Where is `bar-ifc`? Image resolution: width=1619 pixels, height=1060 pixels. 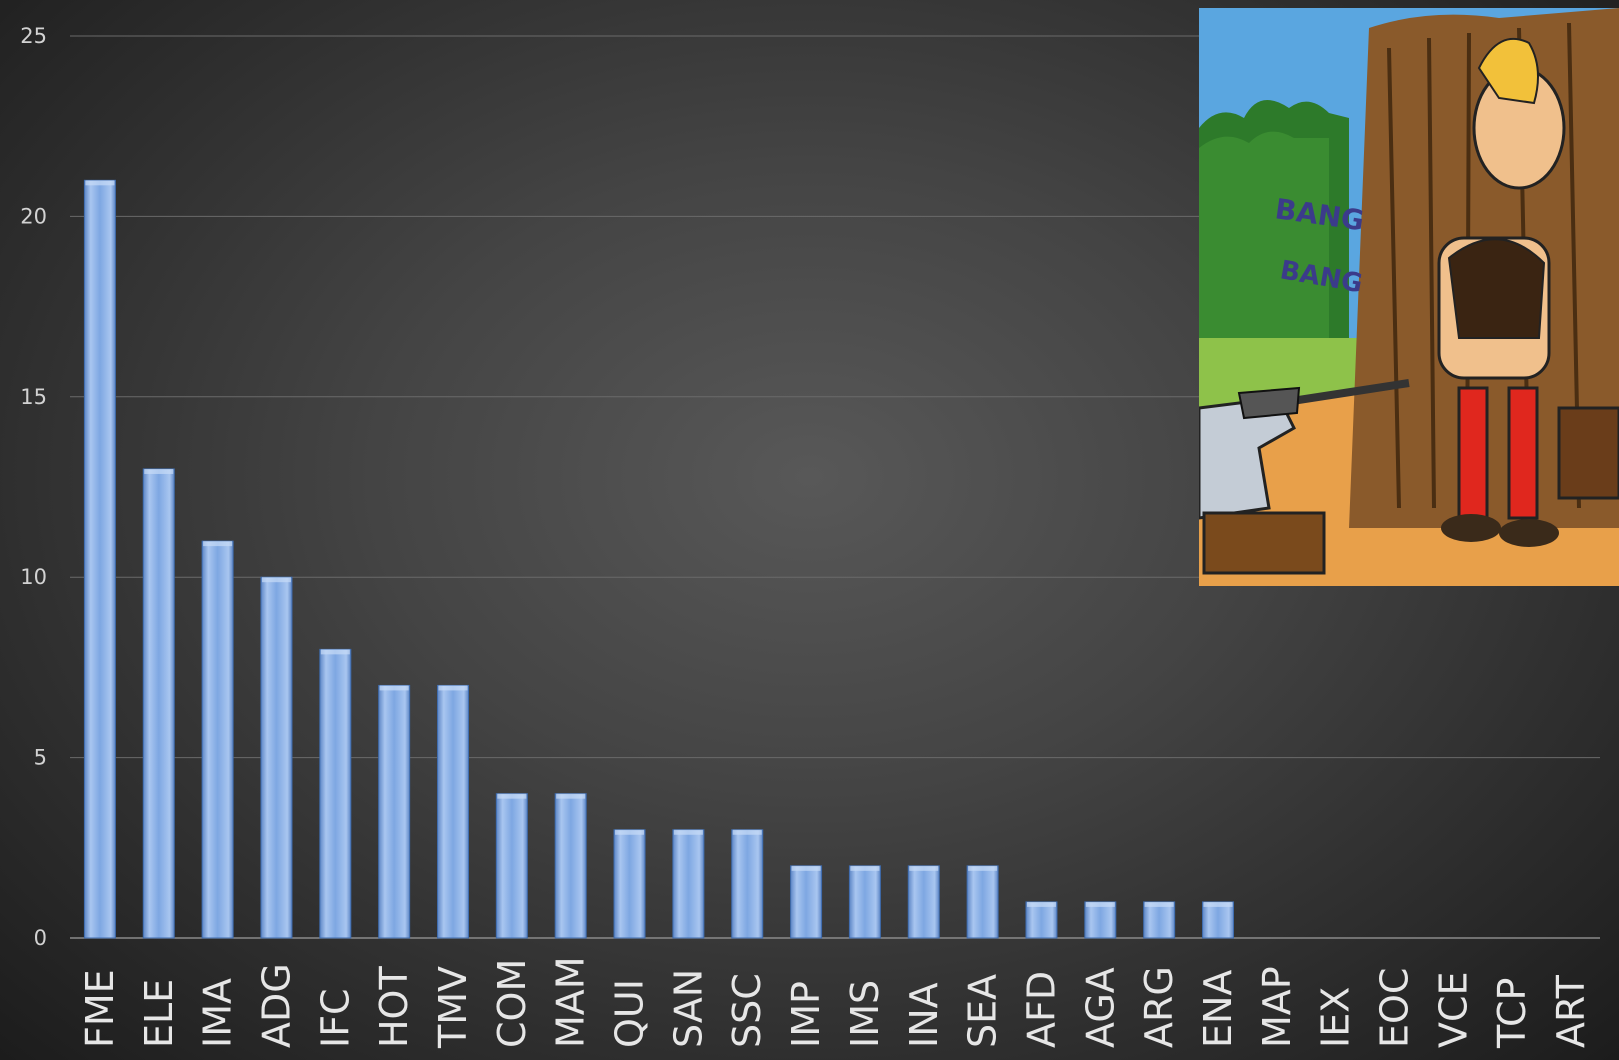
bar-ifc is located at coordinates (335, 793).